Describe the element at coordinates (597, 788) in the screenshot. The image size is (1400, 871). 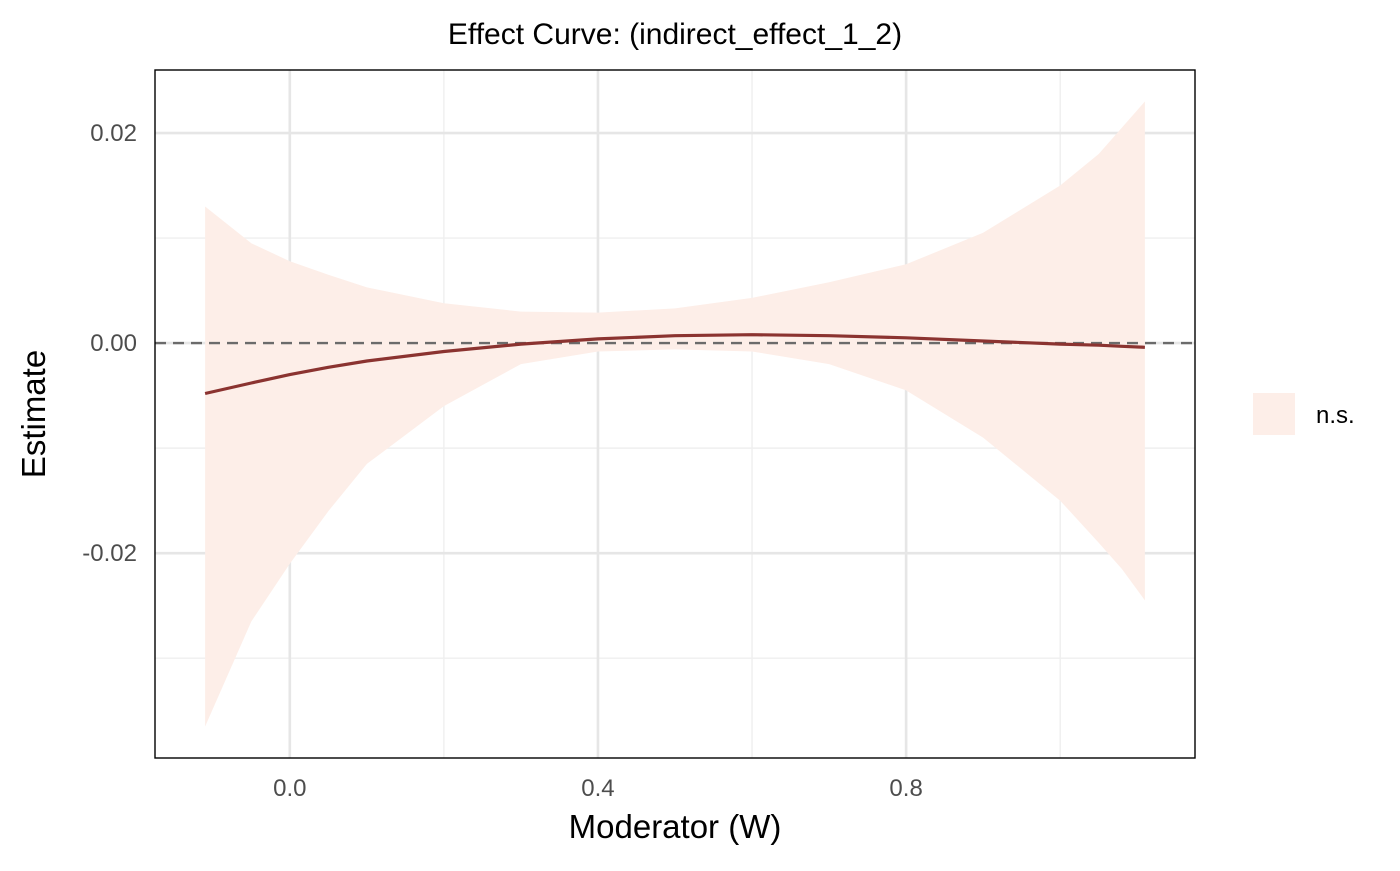
I see `x-tick-label: 0.4` at that location.